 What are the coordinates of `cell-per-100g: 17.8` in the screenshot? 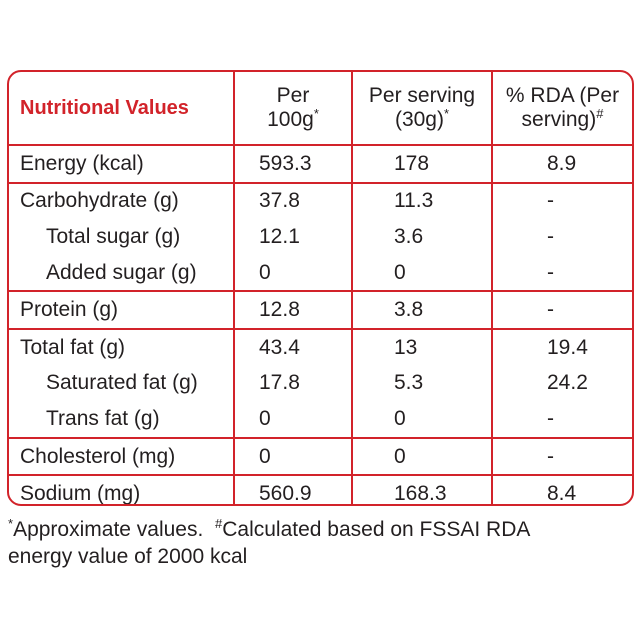 It's located at (293, 383).